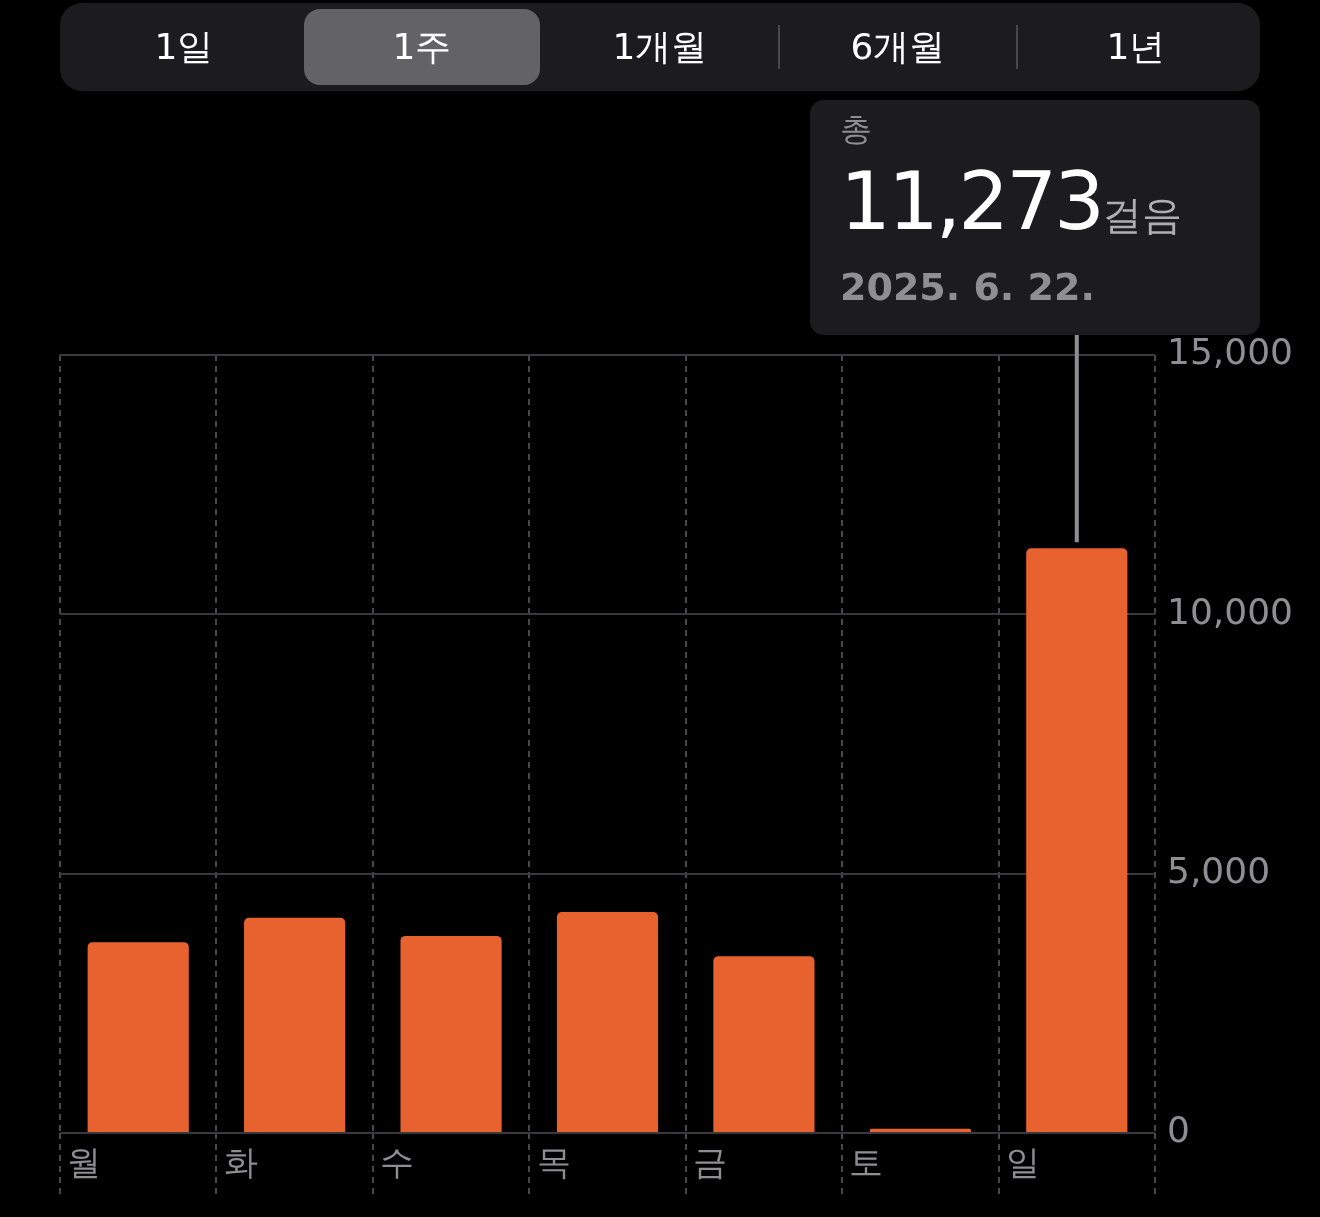 The image size is (1320, 1217). I want to click on x-tick-label: 일, so click(1022, 1162).